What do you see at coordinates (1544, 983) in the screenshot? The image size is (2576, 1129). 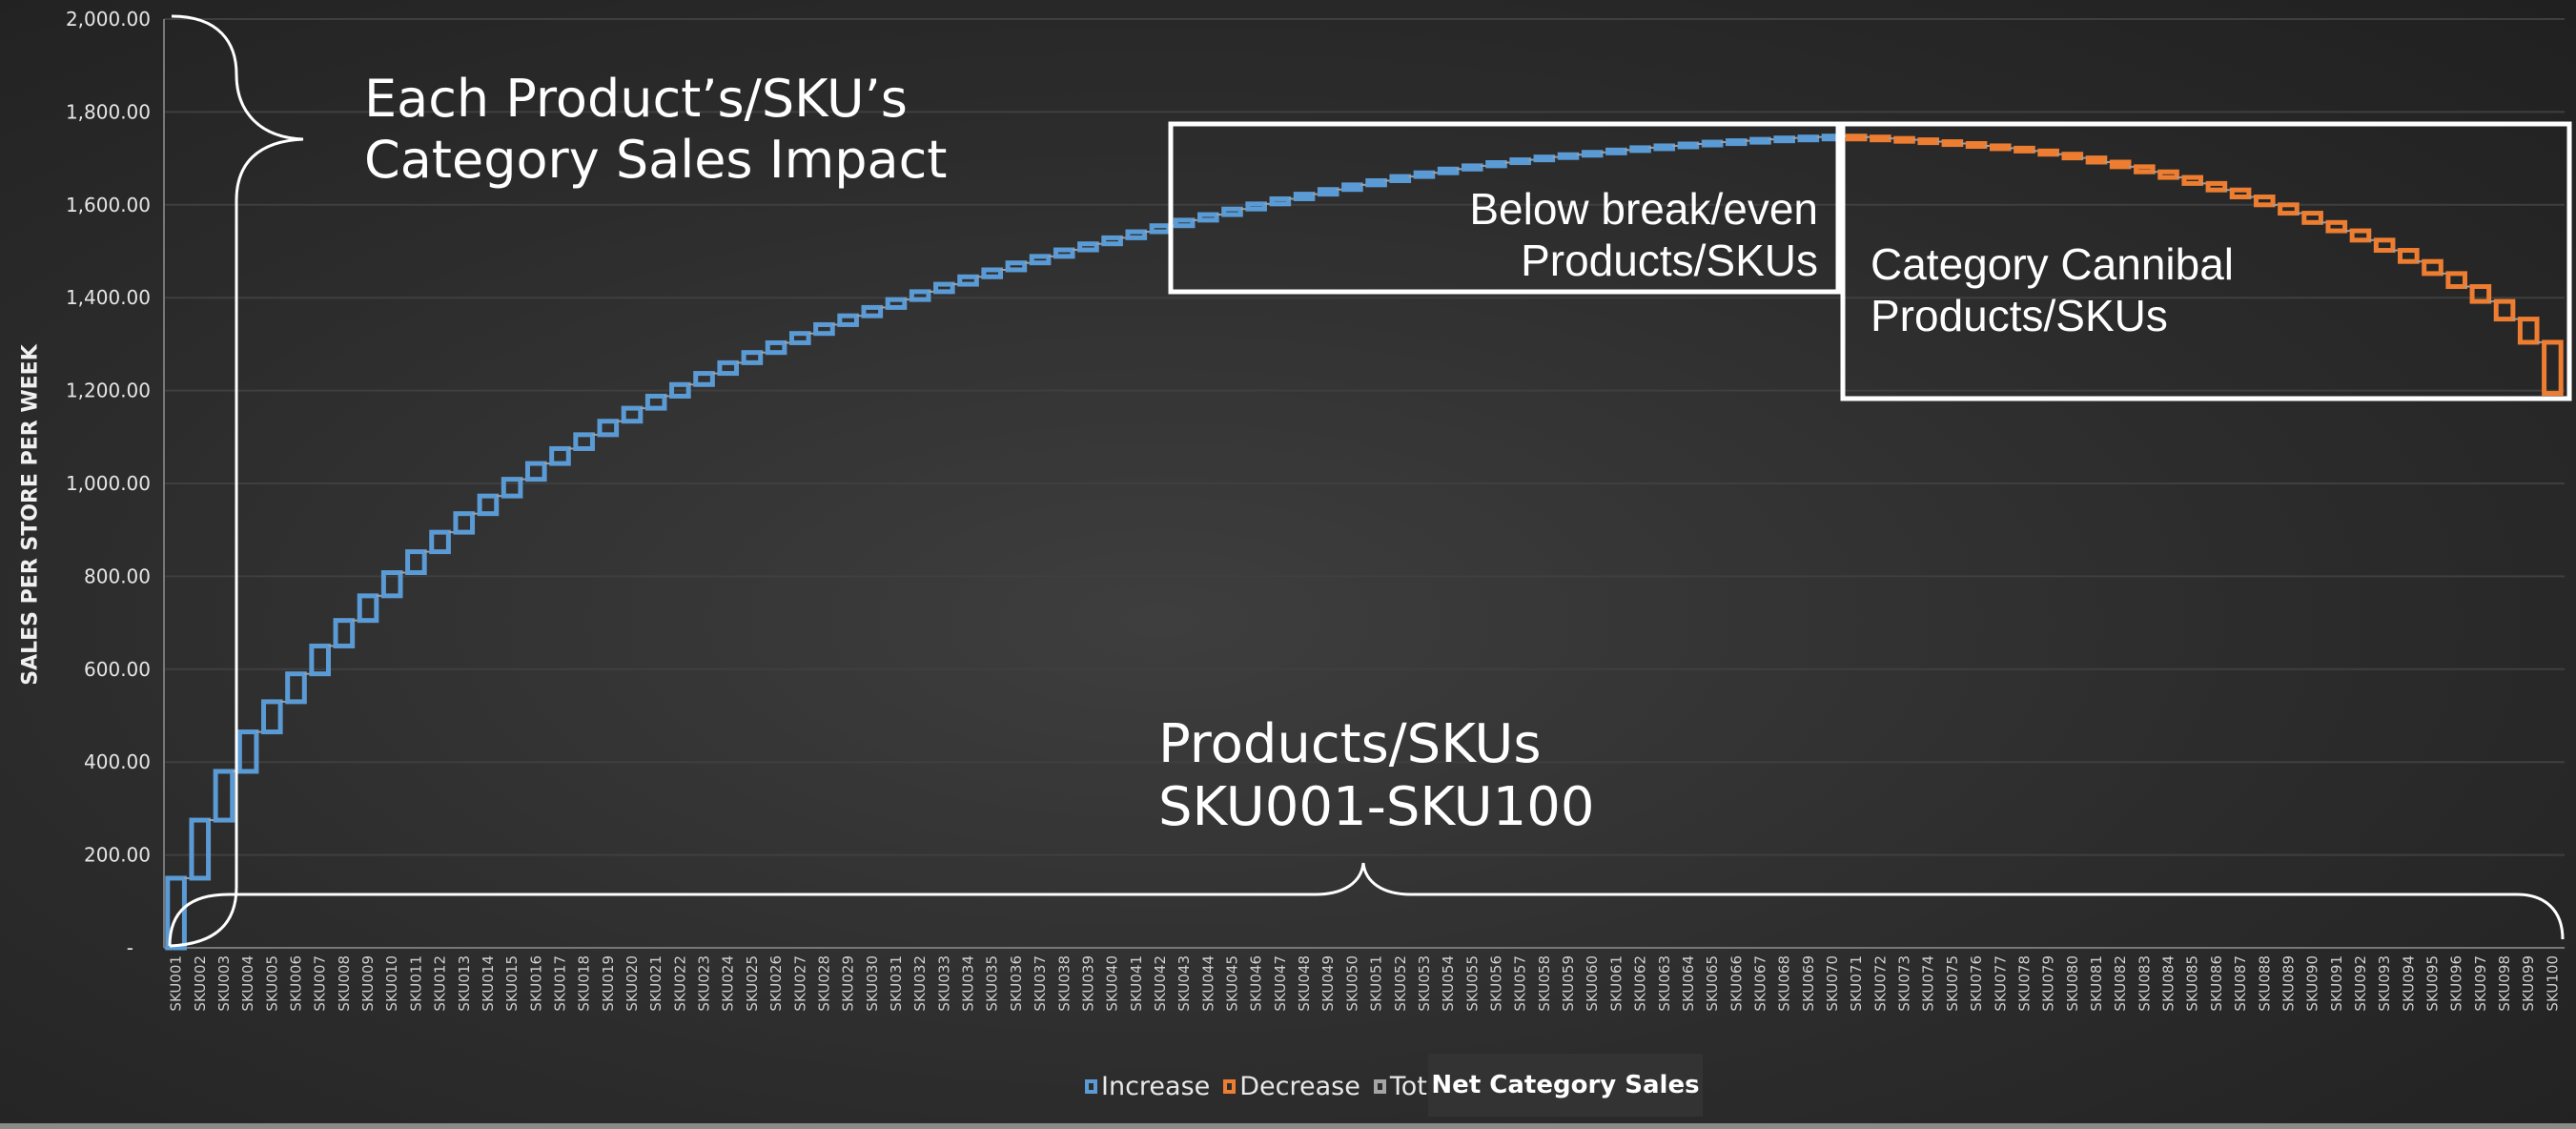 I see `x-tick-label: SKU058` at bounding box center [1544, 983].